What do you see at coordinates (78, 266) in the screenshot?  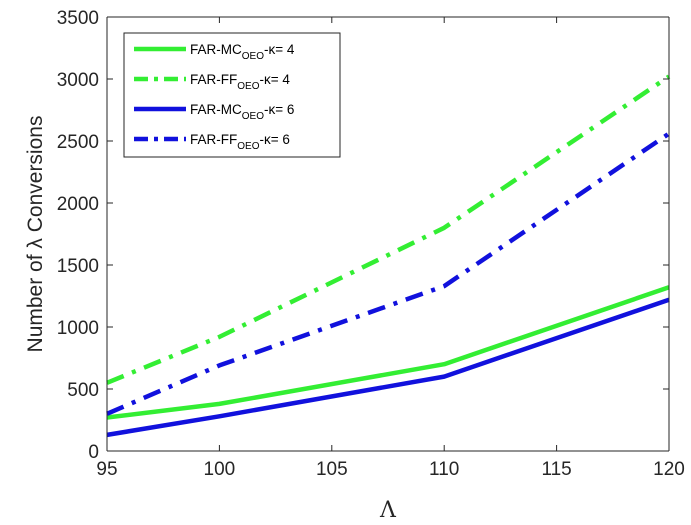 I see `y-tick-label: 1500` at bounding box center [78, 266].